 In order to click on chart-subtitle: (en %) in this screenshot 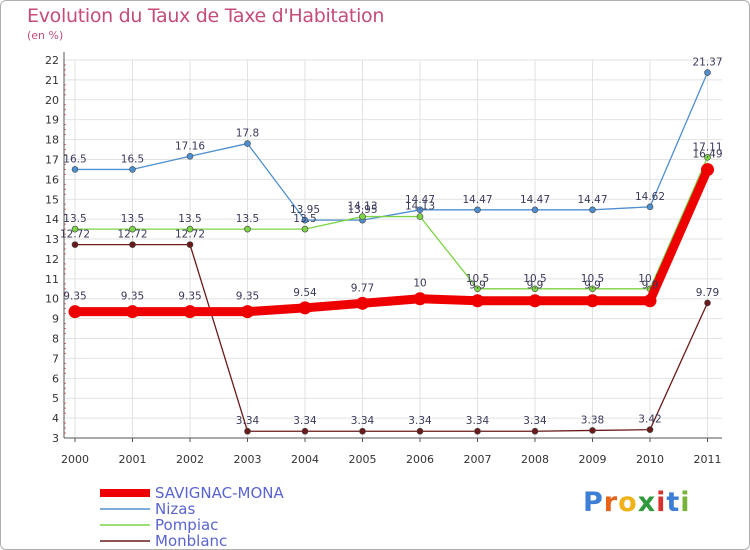, I will do `click(45, 35)`.